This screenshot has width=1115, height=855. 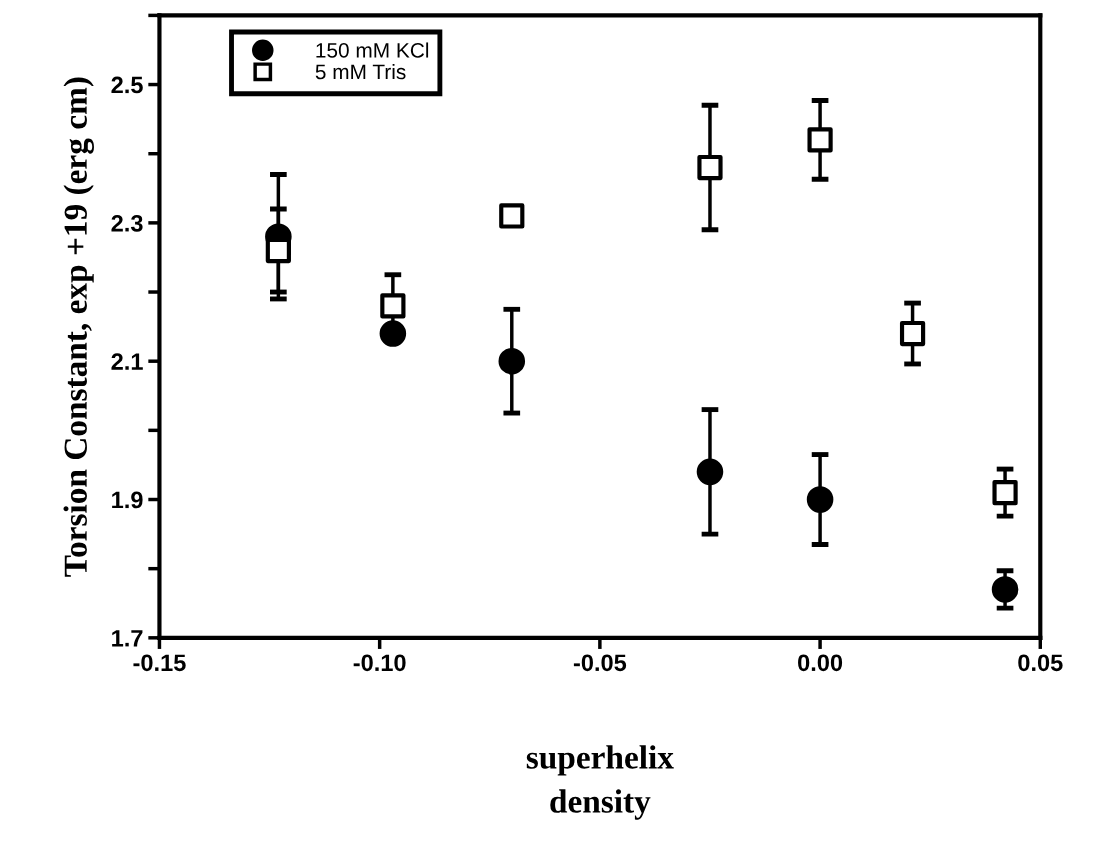 I want to click on y-tick-label: 1.7, so click(x=127, y=638).